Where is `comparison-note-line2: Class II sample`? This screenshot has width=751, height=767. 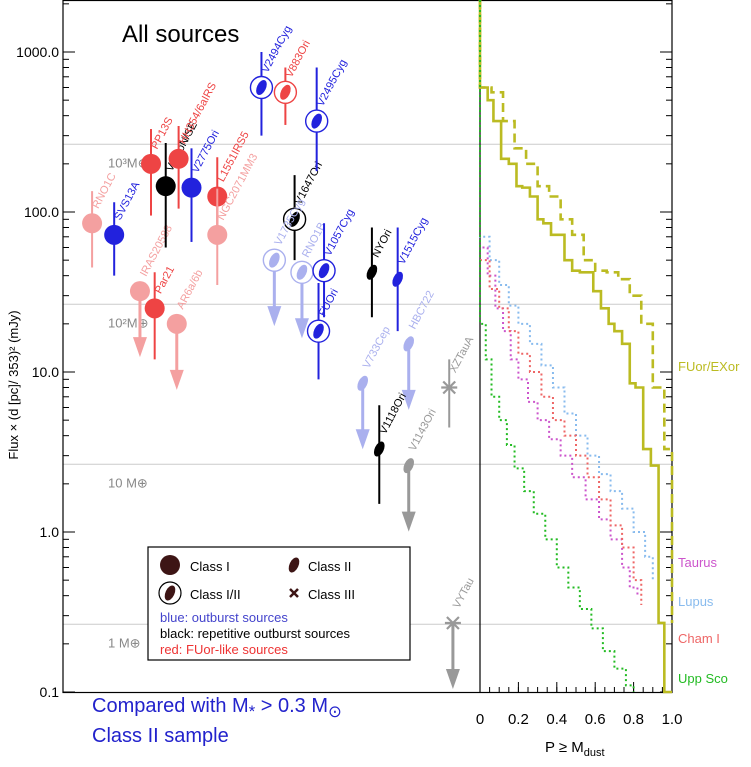
comparison-note-line2: Class II sample is located at coordinates (160, 736).